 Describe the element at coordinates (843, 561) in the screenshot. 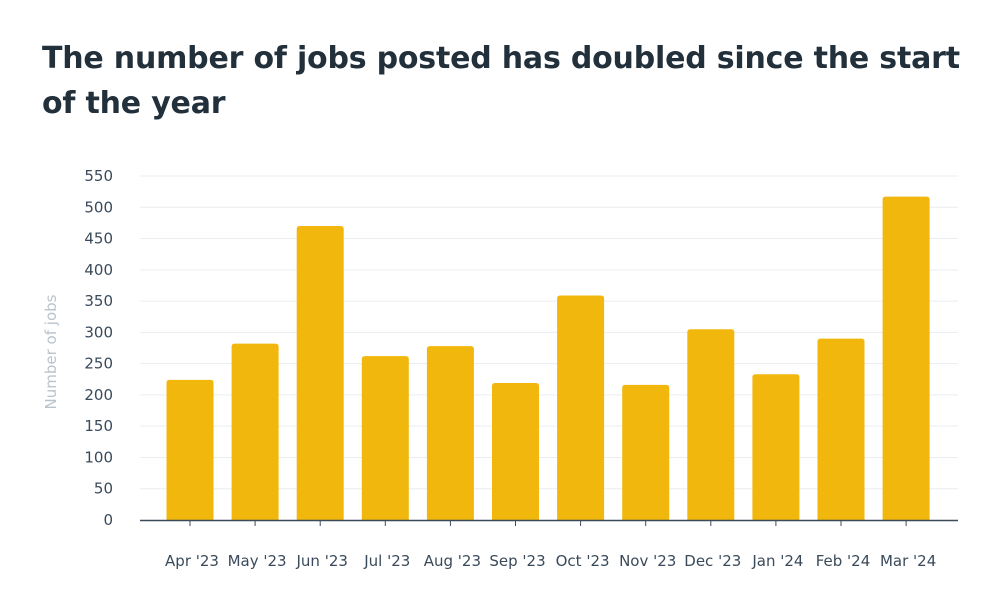

I see `x-tick-label: Feb '24` at that location.